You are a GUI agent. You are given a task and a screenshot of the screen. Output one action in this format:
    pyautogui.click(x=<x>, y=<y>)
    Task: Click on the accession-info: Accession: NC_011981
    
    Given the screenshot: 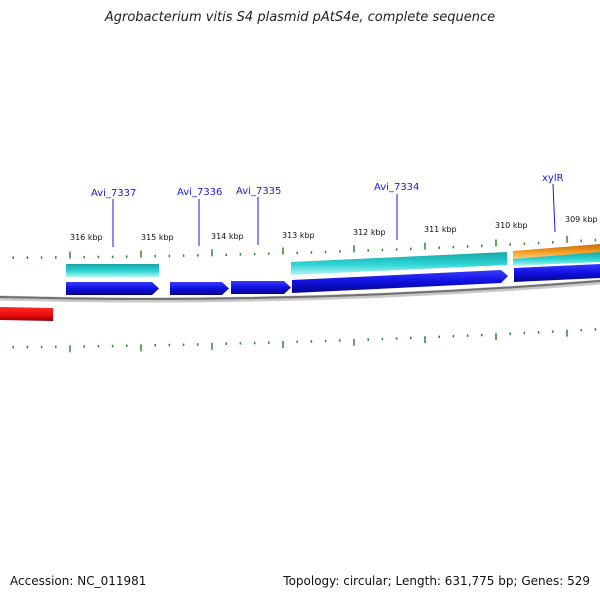 What is the action you would take?
    pyautogui.click(x=78, y=581)
    